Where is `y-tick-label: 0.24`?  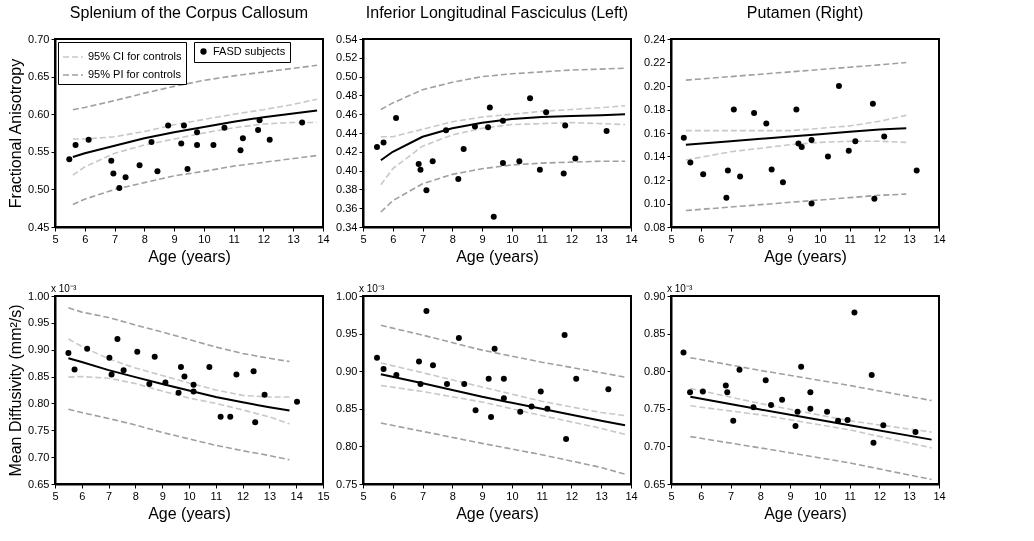 y-tick-label: 0.24 is located at coordinates (655, 38).